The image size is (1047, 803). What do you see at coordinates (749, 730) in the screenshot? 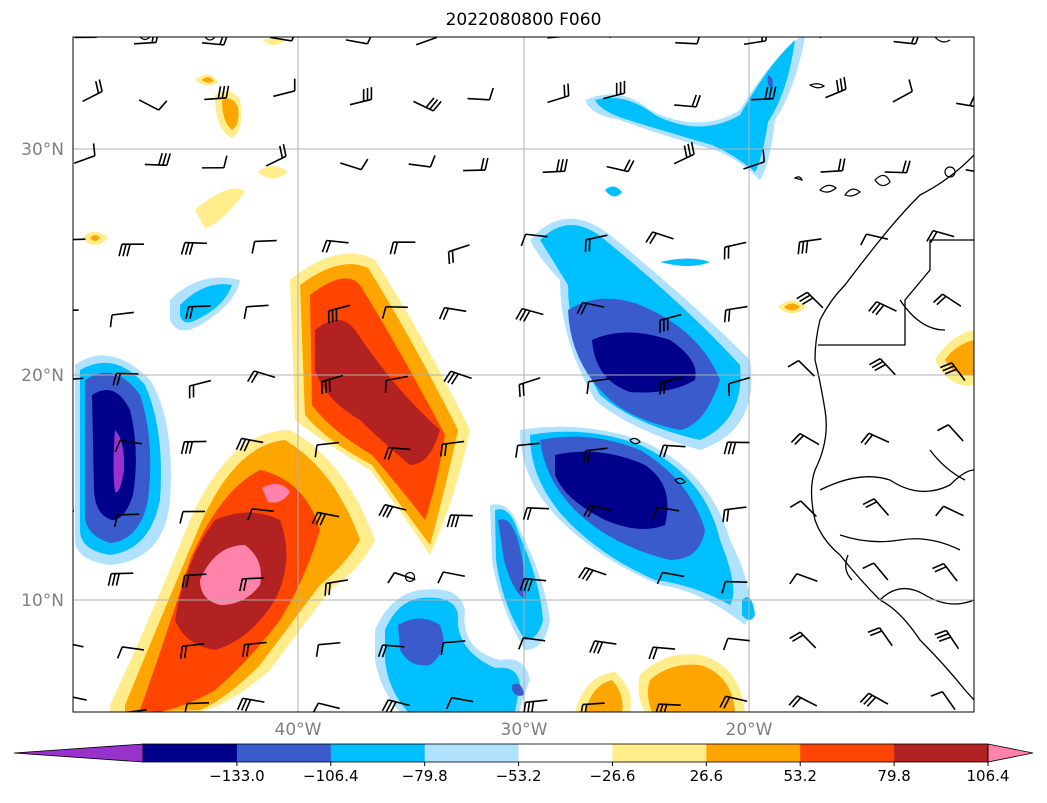
I see `lon-label: 20°W` at bounding box center [749, 730].